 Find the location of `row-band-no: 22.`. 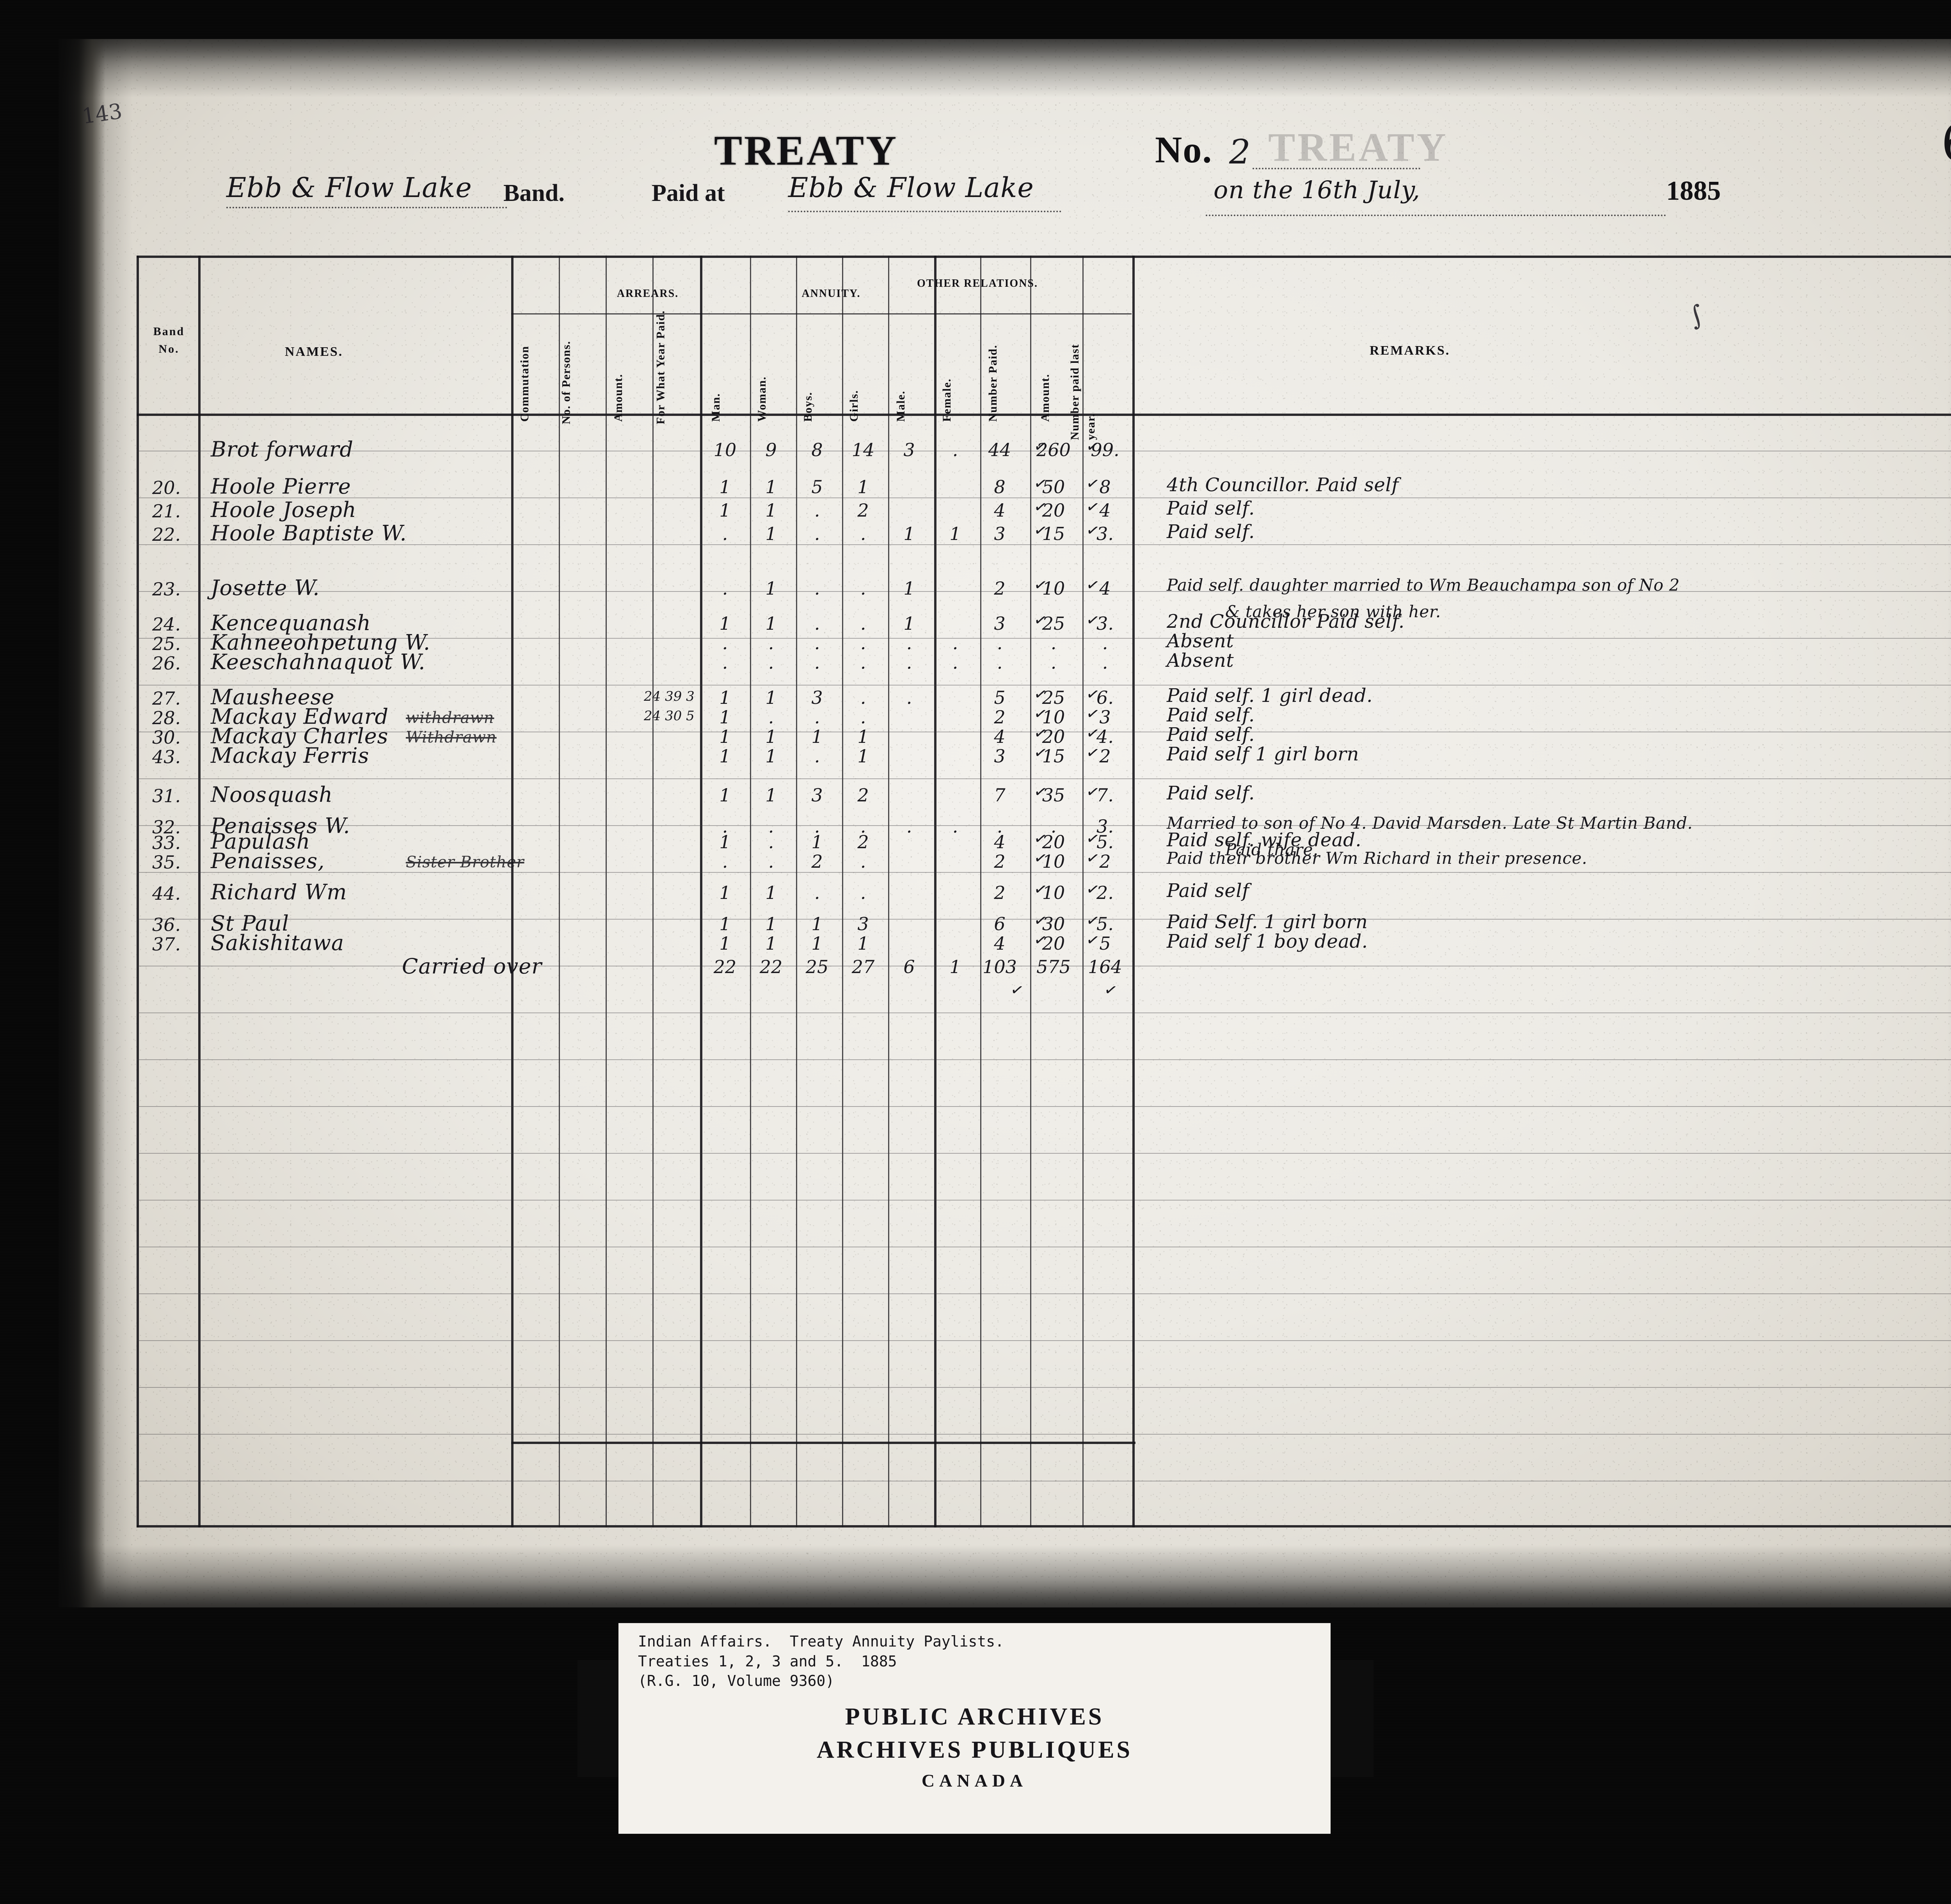

row-band-no: 22. is located at coordinates (166, 534).